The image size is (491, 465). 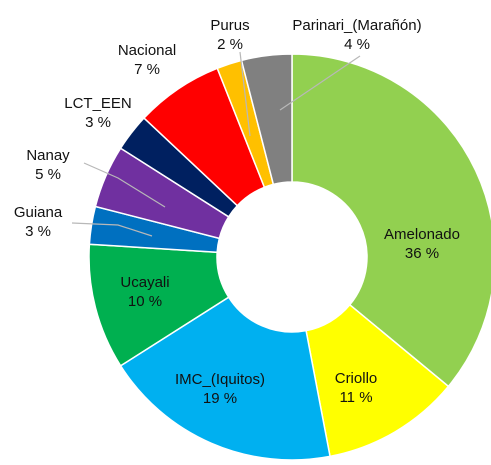 What do you see at coordinates (229, 35) in the screenshot?
I see `data-label-purus: Purus 2 %` at bounding box center [229, 35].